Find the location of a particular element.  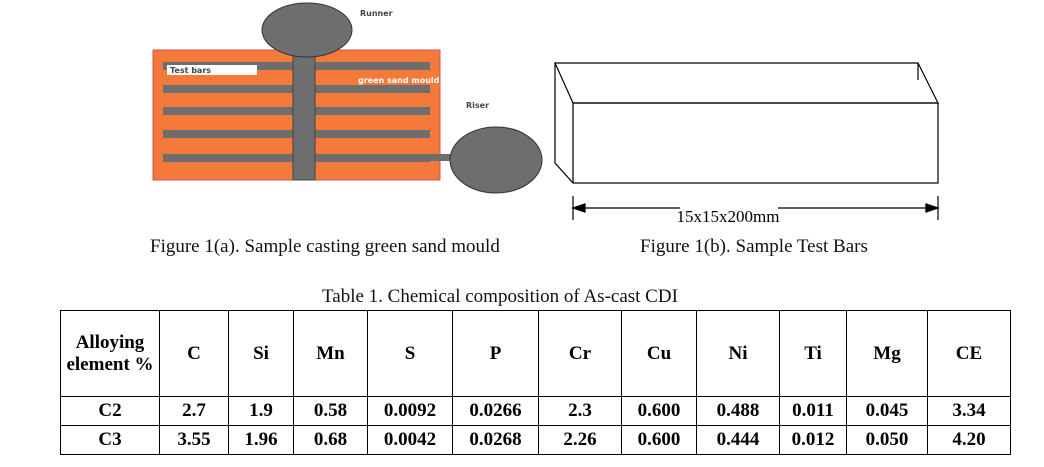

gate is located at coordinates (441, 157).